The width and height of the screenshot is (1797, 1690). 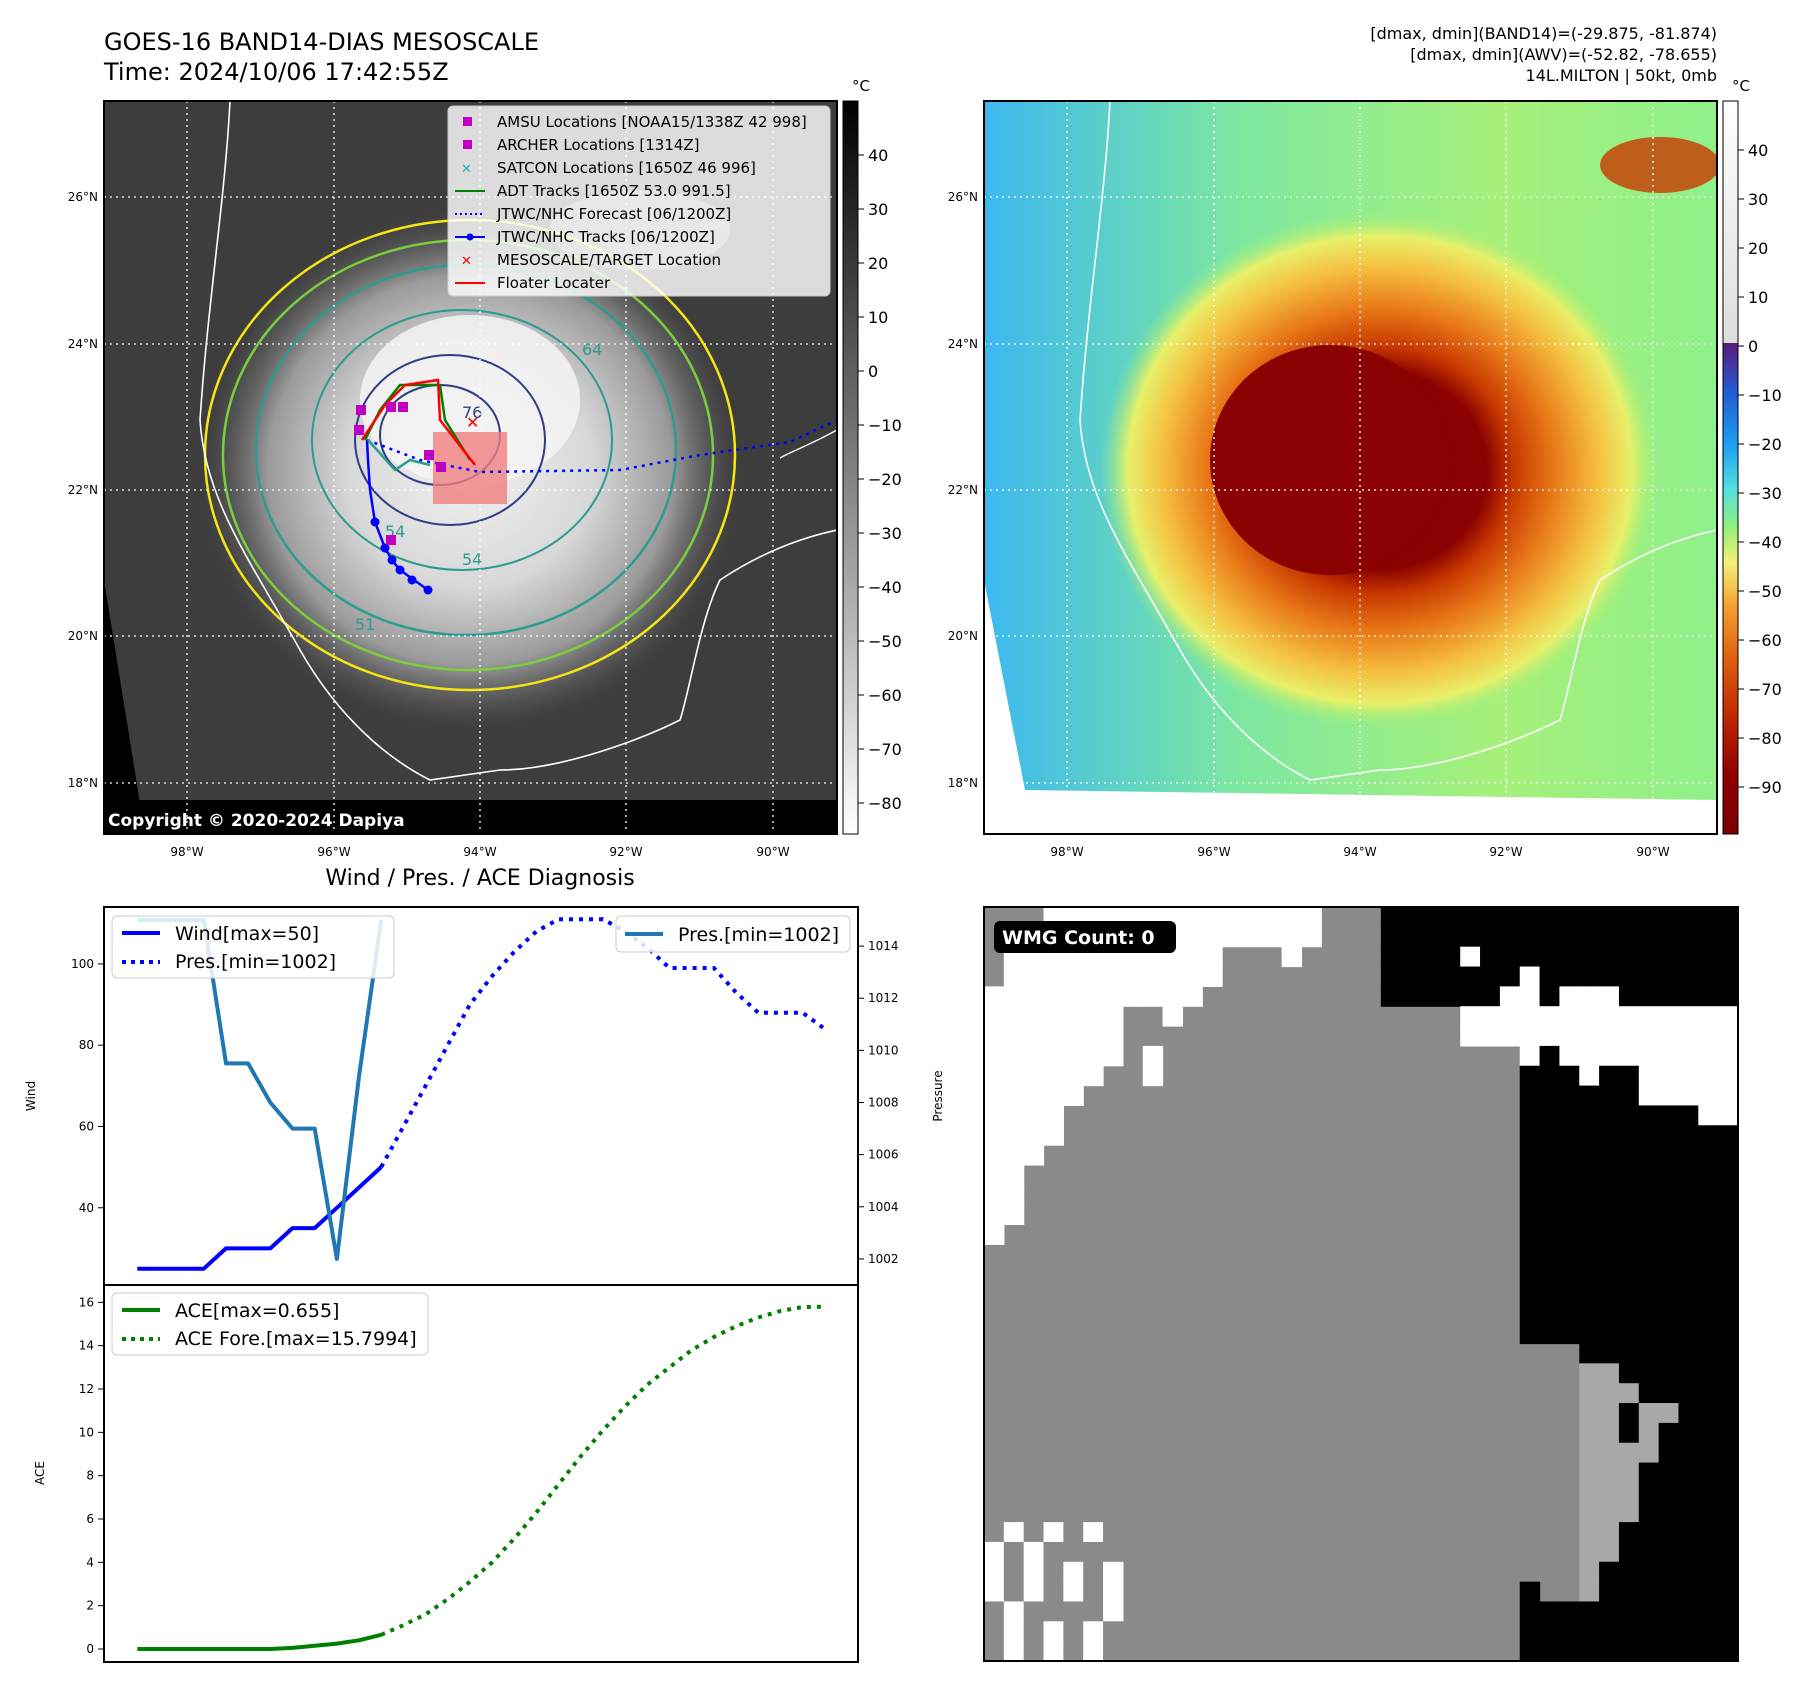 I want to click on ace-legend-box, so click(x=270, y=1324).